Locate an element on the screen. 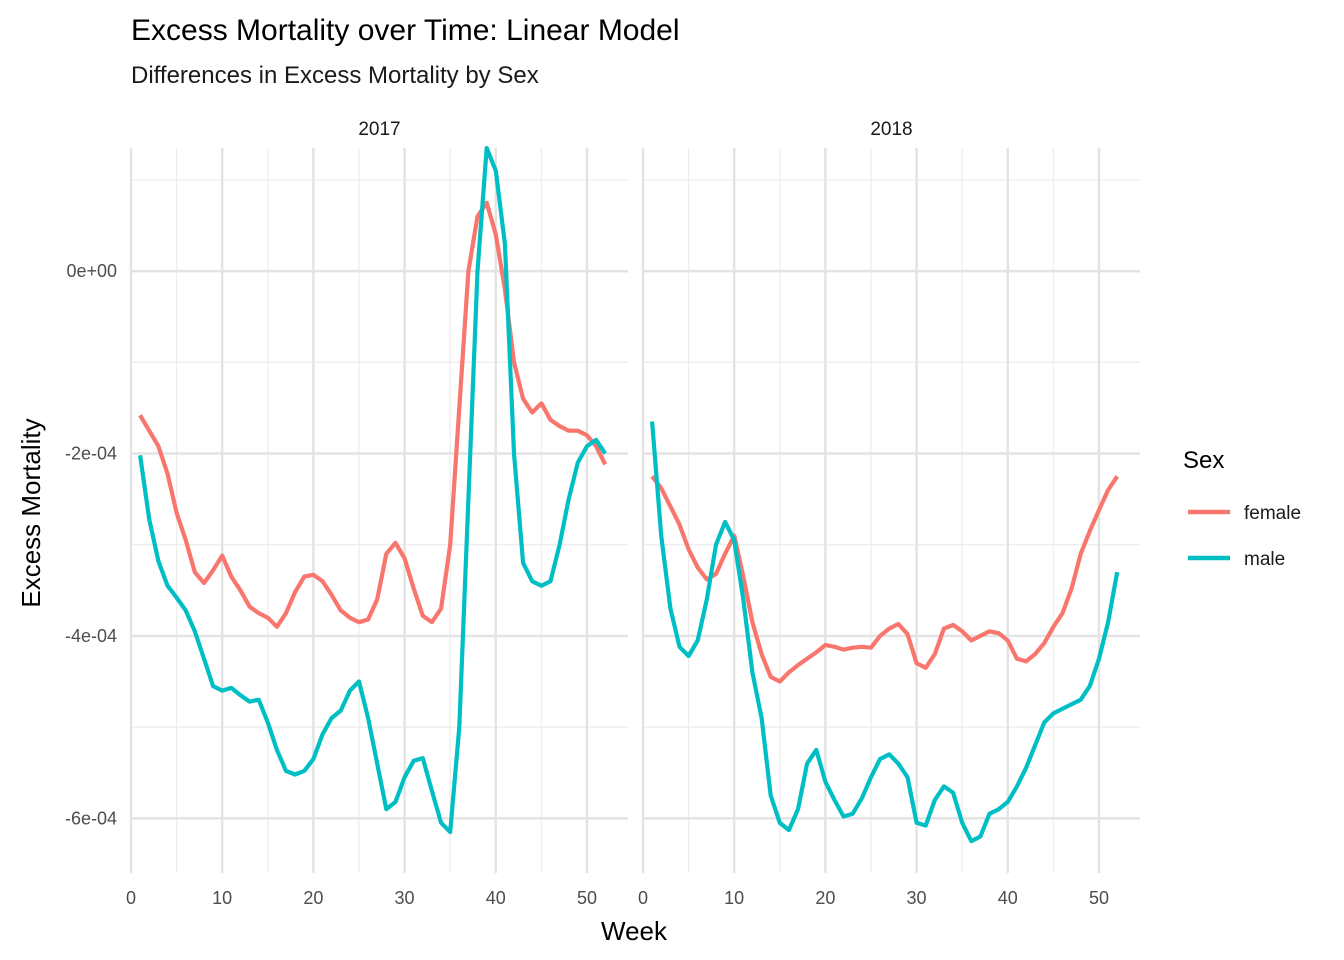 Image resolution: width=1344 pixels, height=960 pixels. x-axis-title: Week is located at coordinates (634, 931).